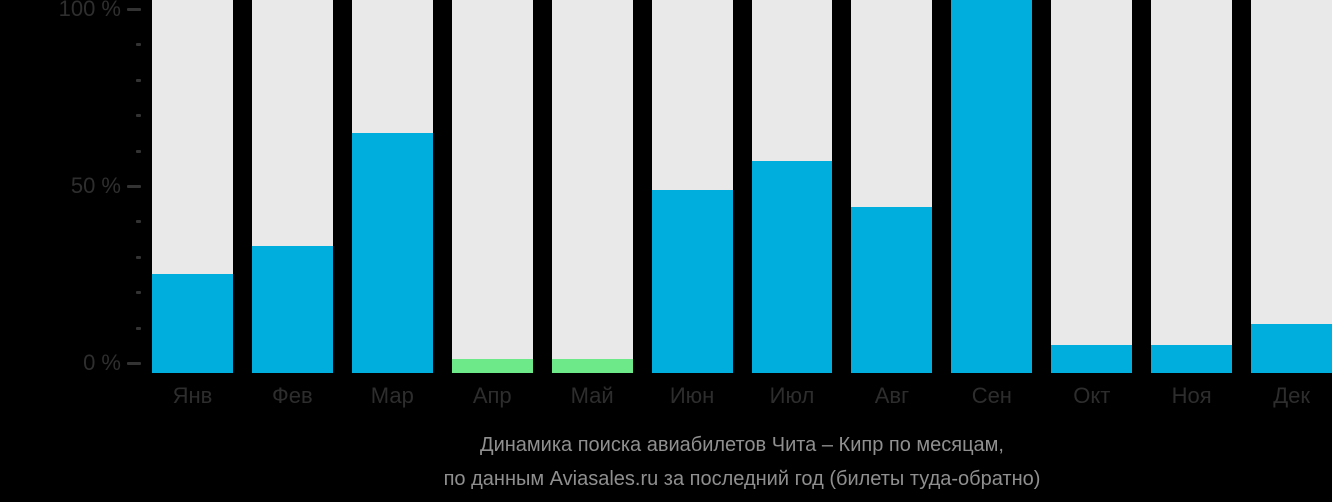  What do you see at coordinates (742, 396) in the screenshot?
I see `x-axis-labels: Янв Фев Мар Апр Май Июн Июл Авг Сен Окт Ноя Дек` at bounding box center [742, 396].